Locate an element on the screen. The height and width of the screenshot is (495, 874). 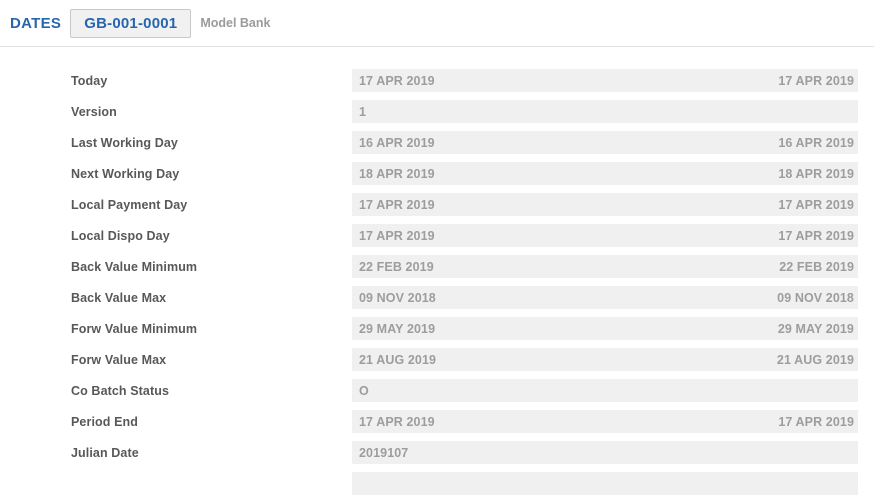
field-value-strip: 16 APR 2019 16 APR 2019 is located at coordinates (605, 142).